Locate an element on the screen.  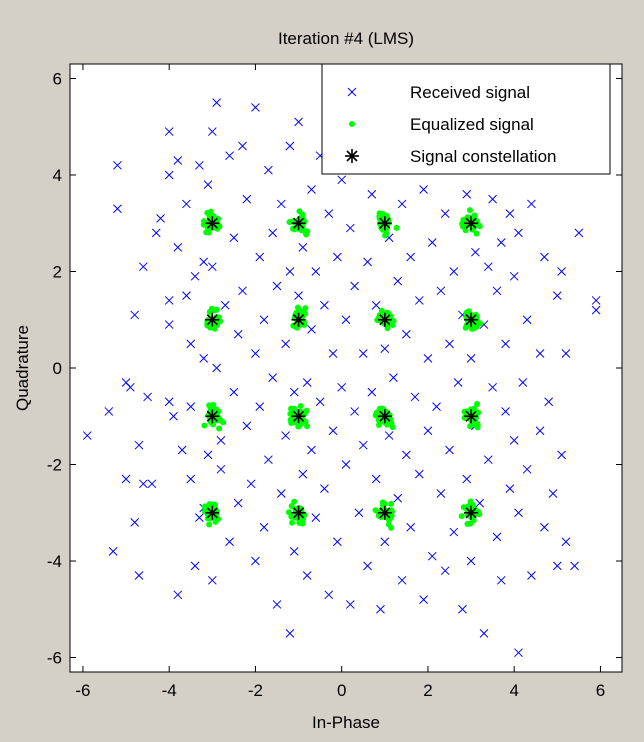
y-tick-label: -2 is located at coordinates (54, 465).